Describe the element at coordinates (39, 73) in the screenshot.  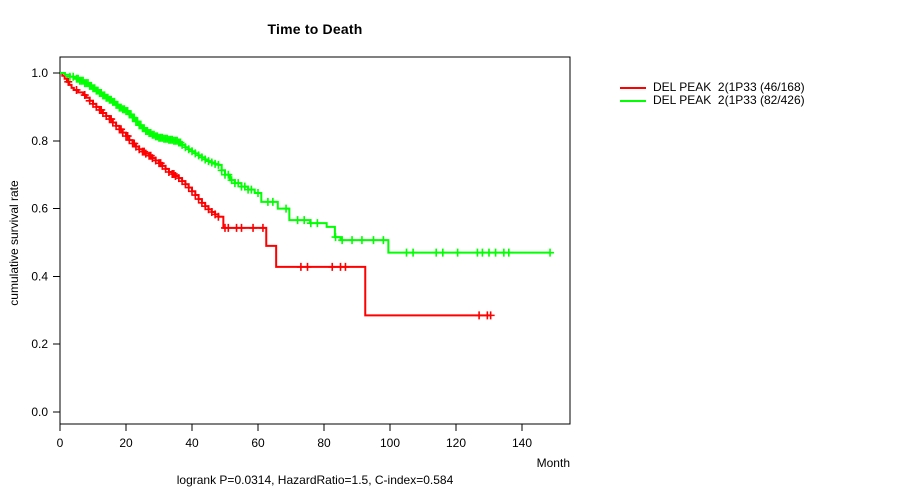
I see `y-tick-label: 1.0` at that location.